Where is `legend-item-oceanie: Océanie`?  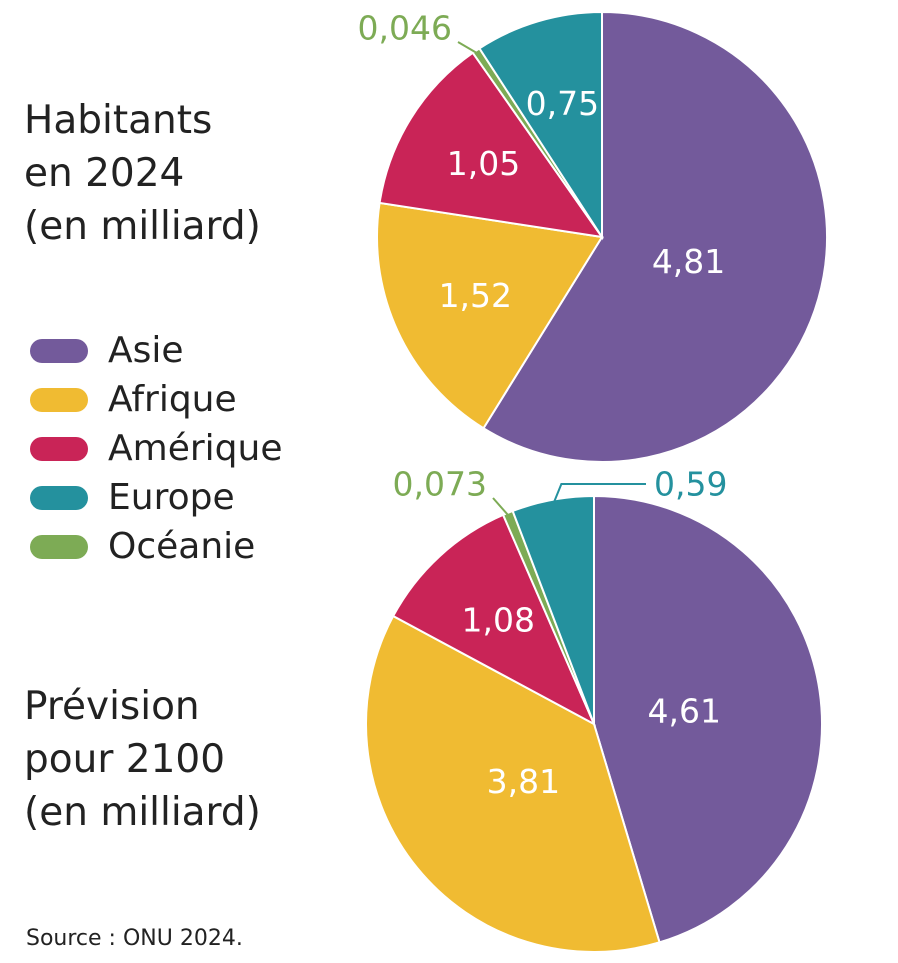
legend-item-oceanie: Océanie is located at coordinates (156, 546).